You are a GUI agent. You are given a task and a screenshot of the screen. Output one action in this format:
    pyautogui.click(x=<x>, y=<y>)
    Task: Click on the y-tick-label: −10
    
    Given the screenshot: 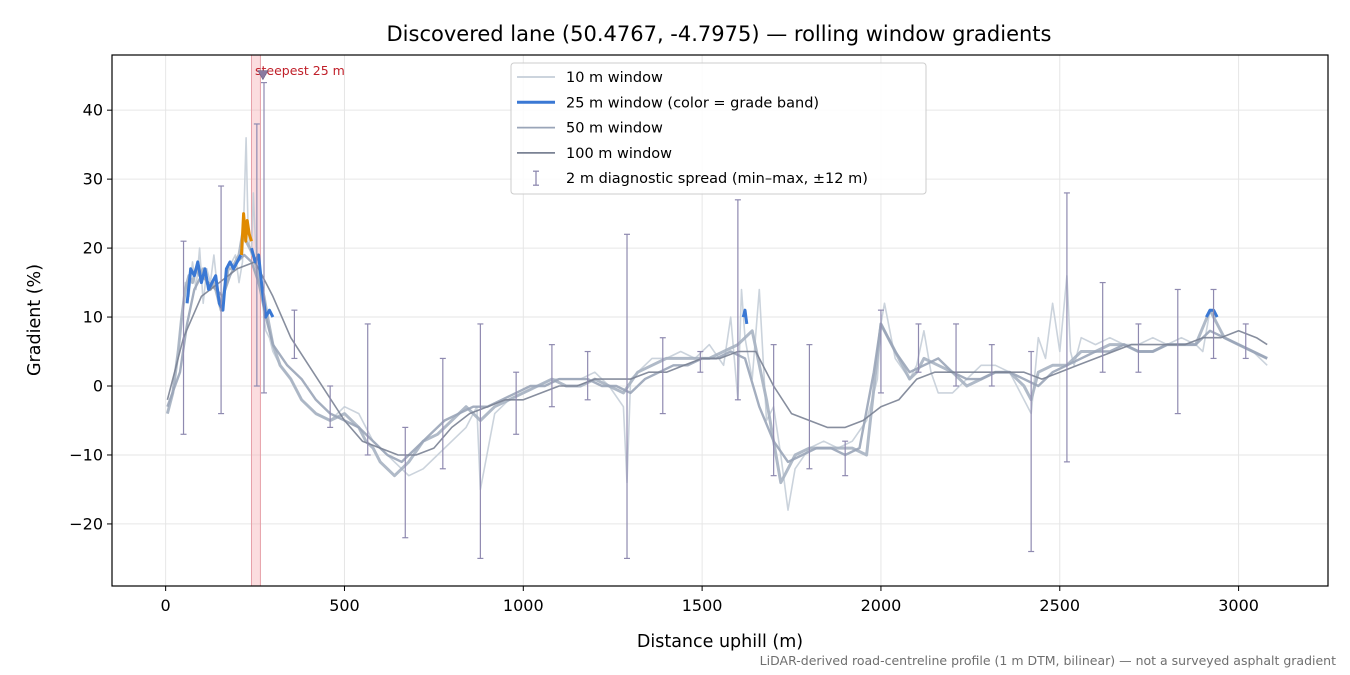 What is the action you would take?
    pyautogui.click(x=86, y=454)
    